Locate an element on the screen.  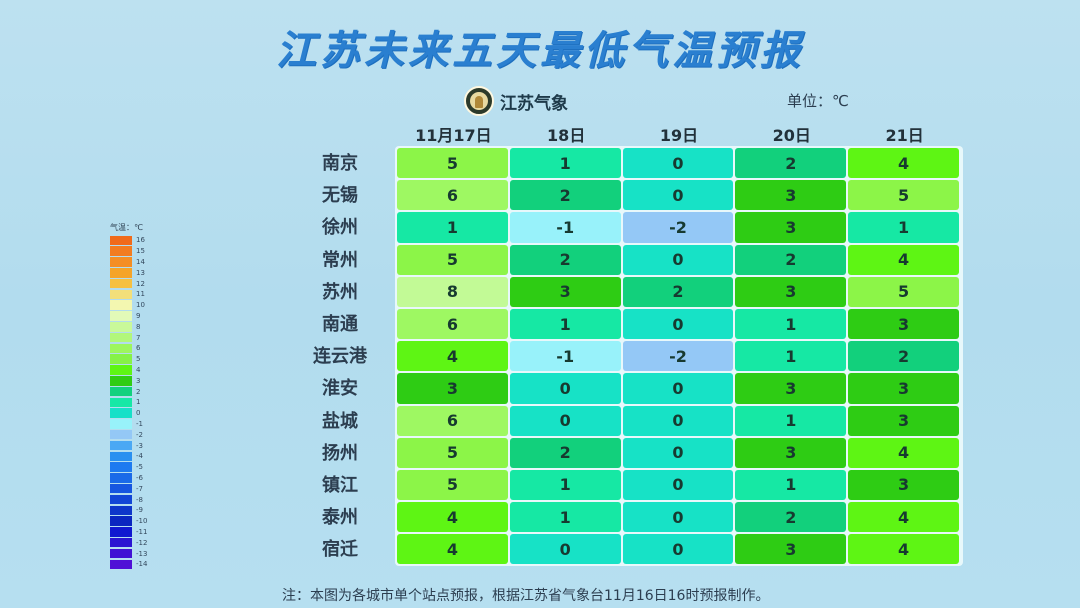
city-label: 连云港 is located at coordinates (340, 357).